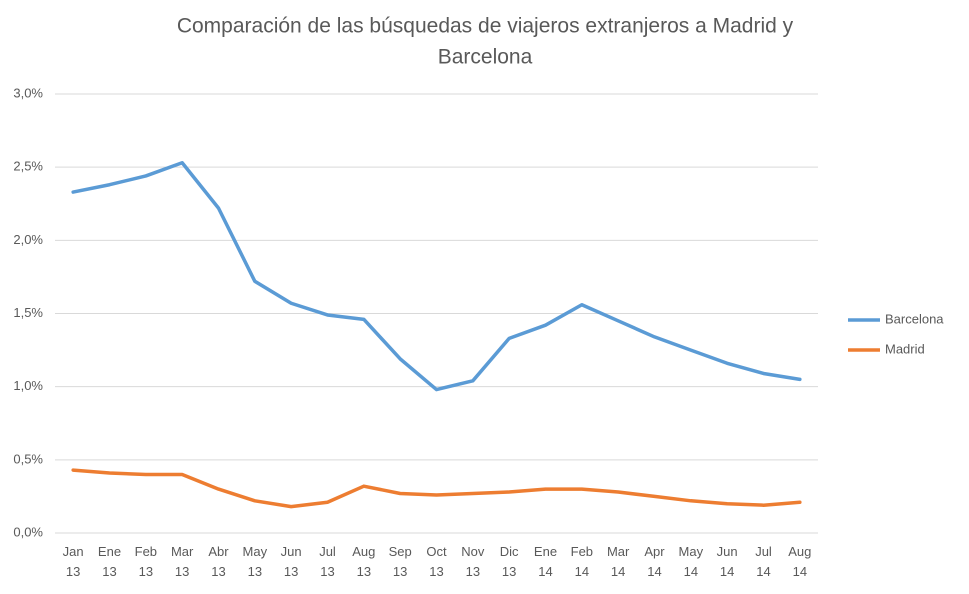  What do you see at coordinates (255, 561) in the screenshot?
I see `x-tick-label: May 13` at bounding box center [255, 561].